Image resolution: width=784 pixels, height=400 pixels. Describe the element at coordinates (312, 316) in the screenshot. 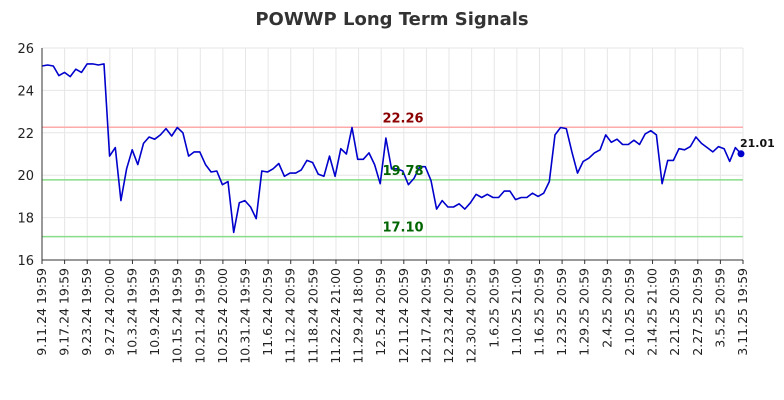

I see `x-tick-label: 11.18.24 20:59` at that location.